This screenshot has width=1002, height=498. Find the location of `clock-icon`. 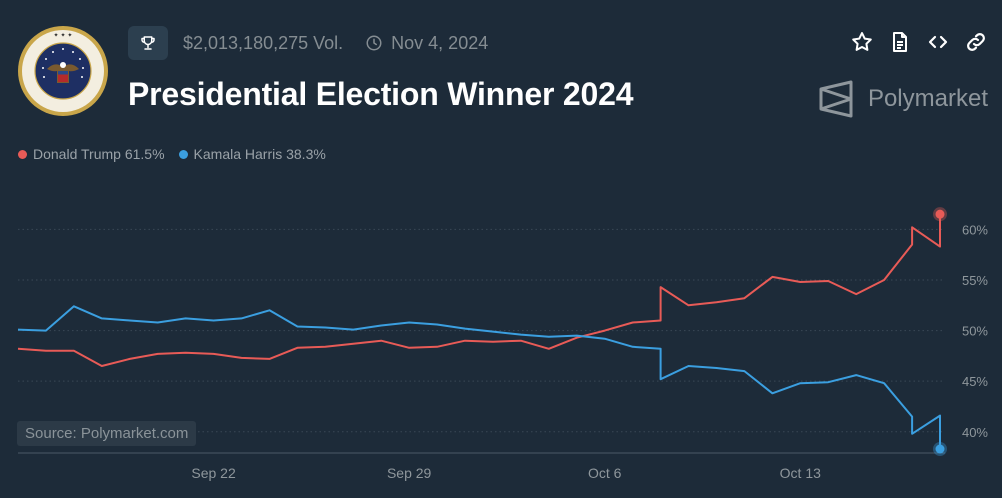

clock-icon is located at coordinates (374, 43).